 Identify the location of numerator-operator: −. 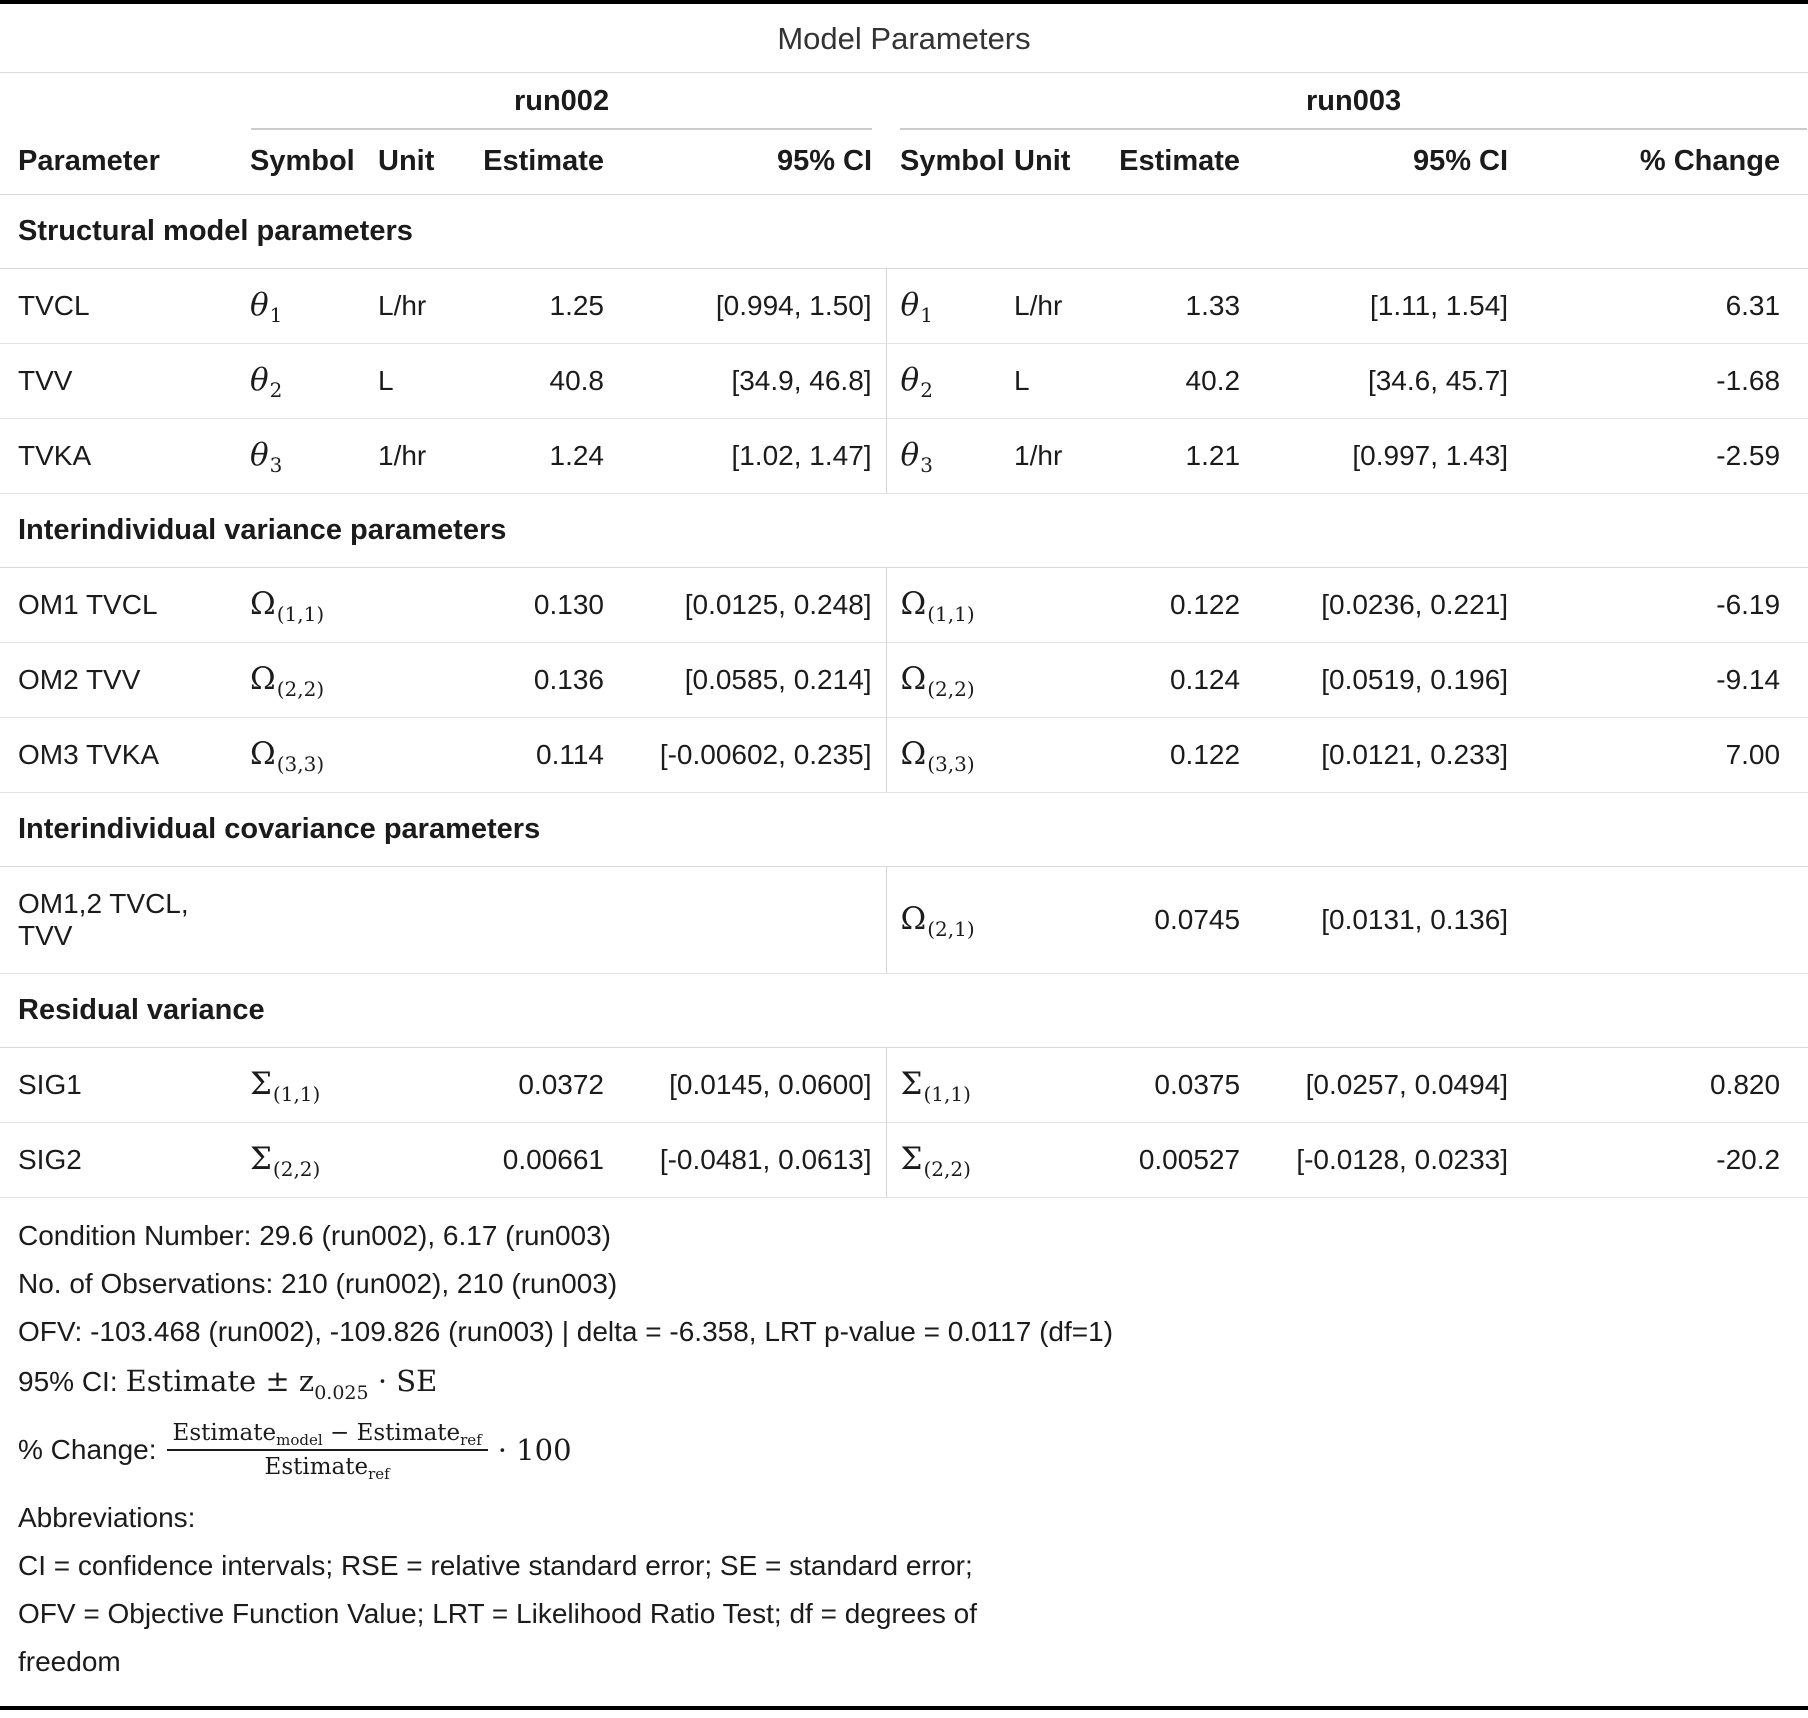
(339, 1432).